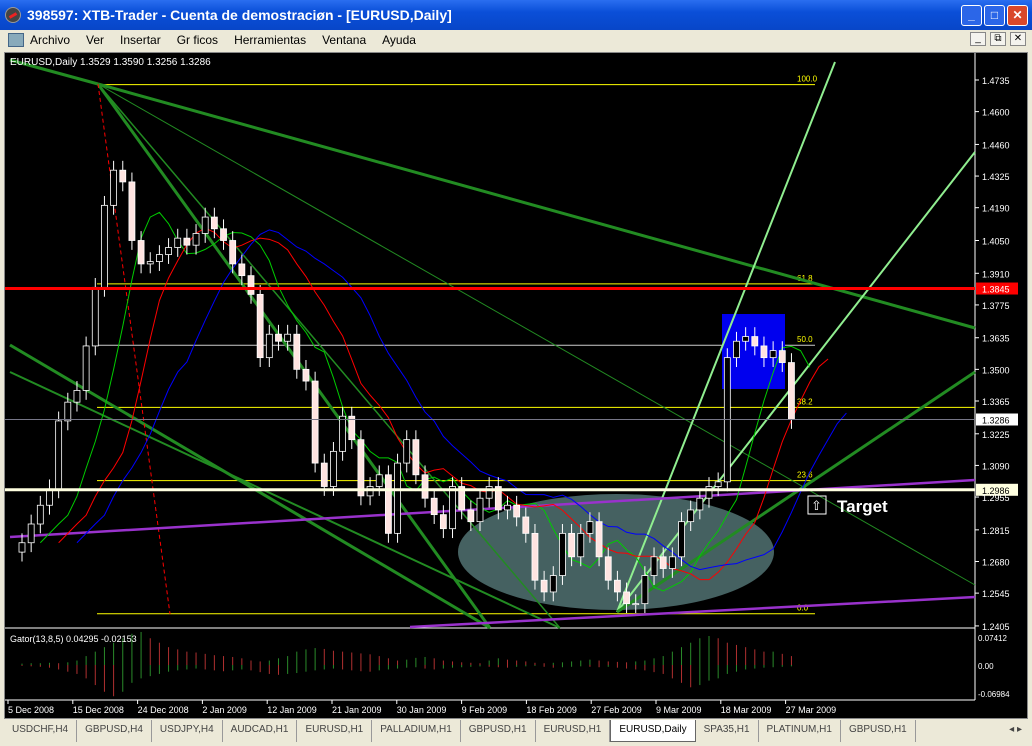 This screenshot has height=746, width=1032. Describe the element at coordinates (996, 627) in the screenshot. I see `price-tick-label: 1.2405` at that location.